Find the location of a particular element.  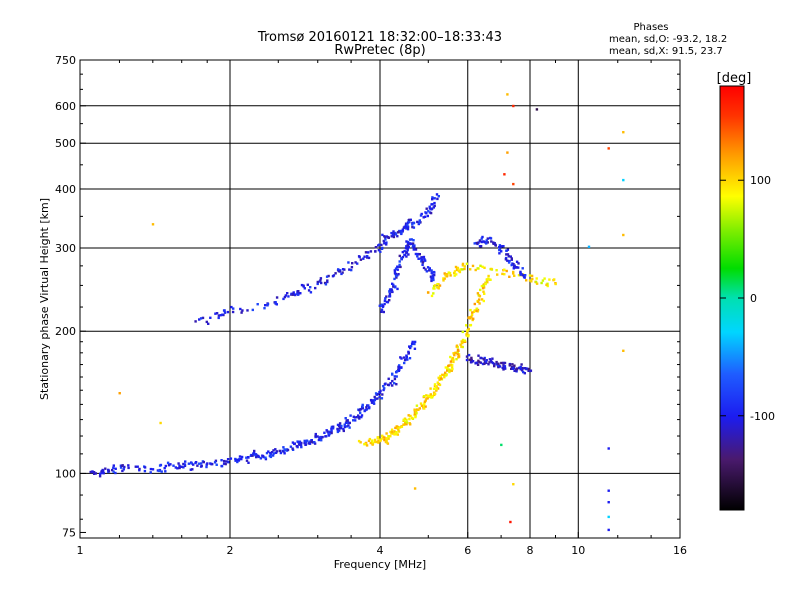

y-tick-label: 600 is located at coordinates (65, 106).